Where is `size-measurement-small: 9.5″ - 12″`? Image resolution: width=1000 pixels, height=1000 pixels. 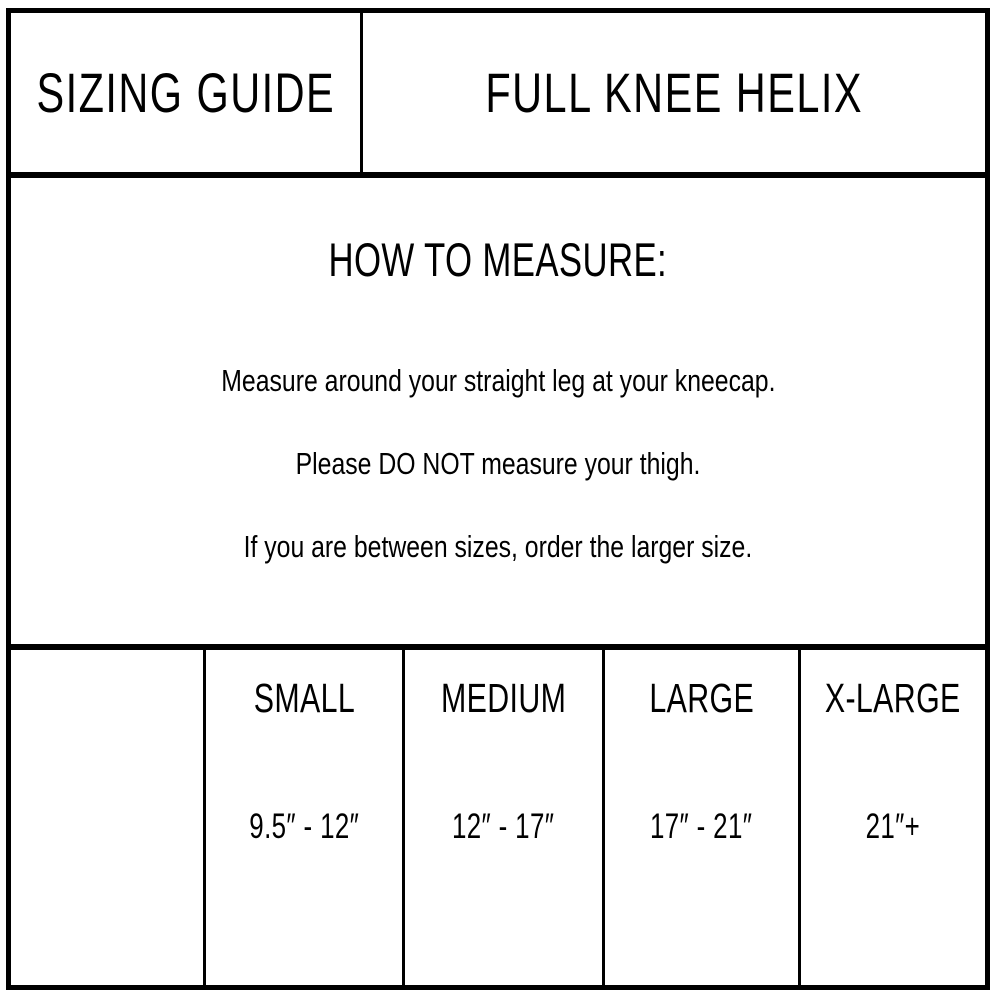
size-measurement-small: 9.5″ - 12″ is located at coordinates (304, 826).